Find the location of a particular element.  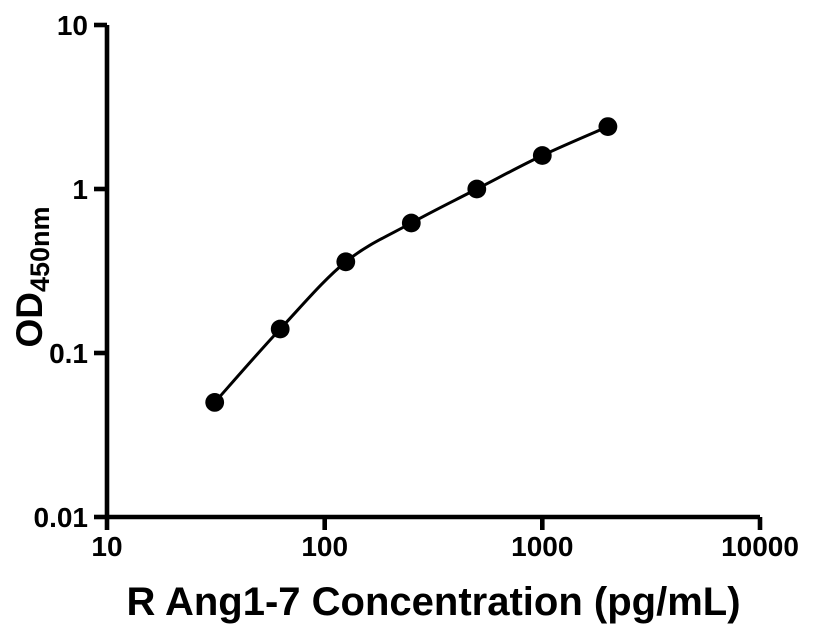

y-axis-title-main: OD is located at coordinates (29, 320).